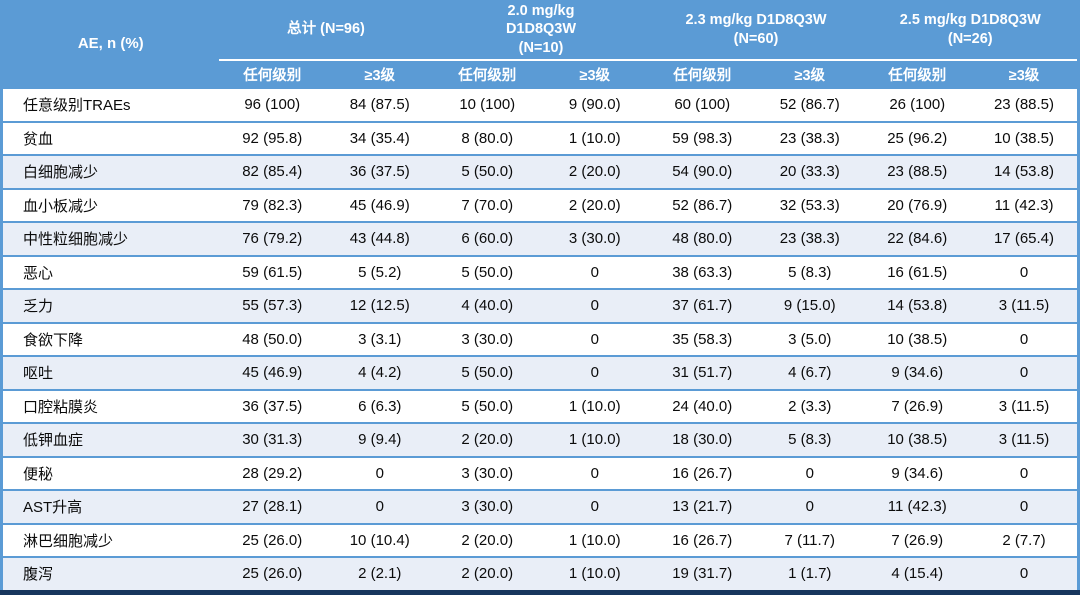 This screenshot has height=596, width=1080. What do you see at coordinates (272, 104) in the screenshot?
I see `table-cell: 96 (100)` at bounding box center [272, 104].